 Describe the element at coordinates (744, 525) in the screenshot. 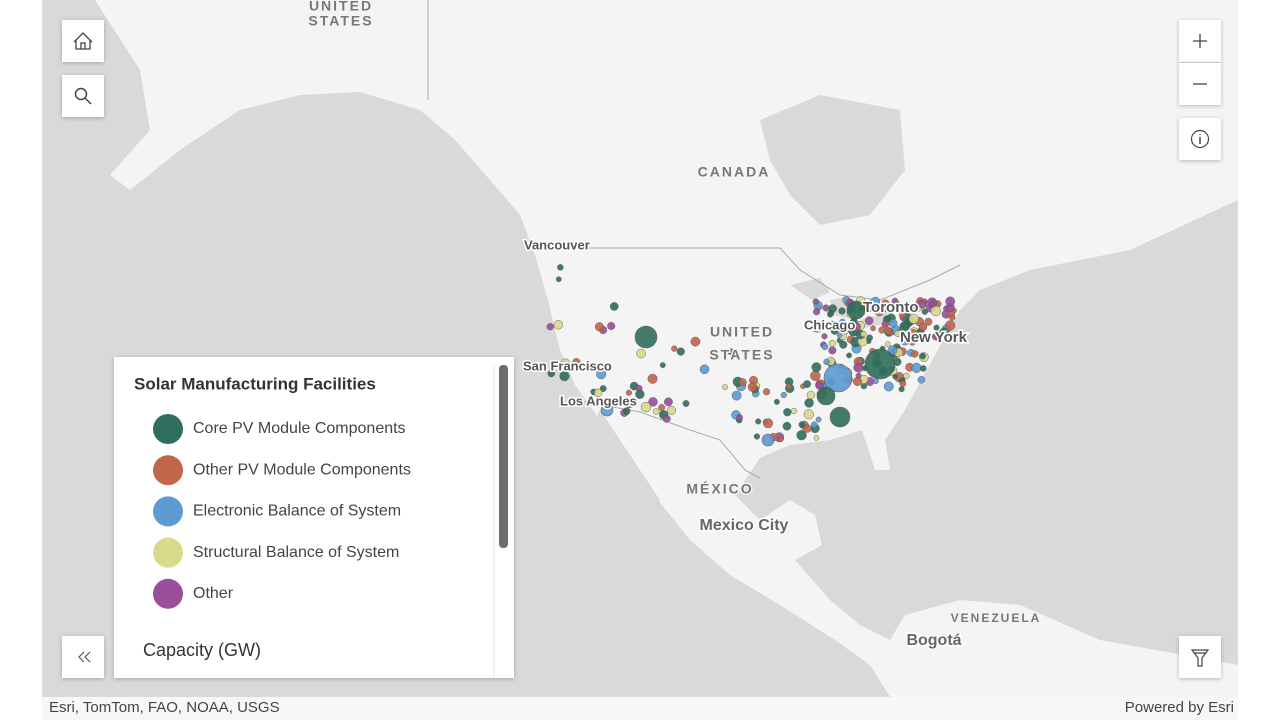

I see `city-label: Mexico City` at that location.